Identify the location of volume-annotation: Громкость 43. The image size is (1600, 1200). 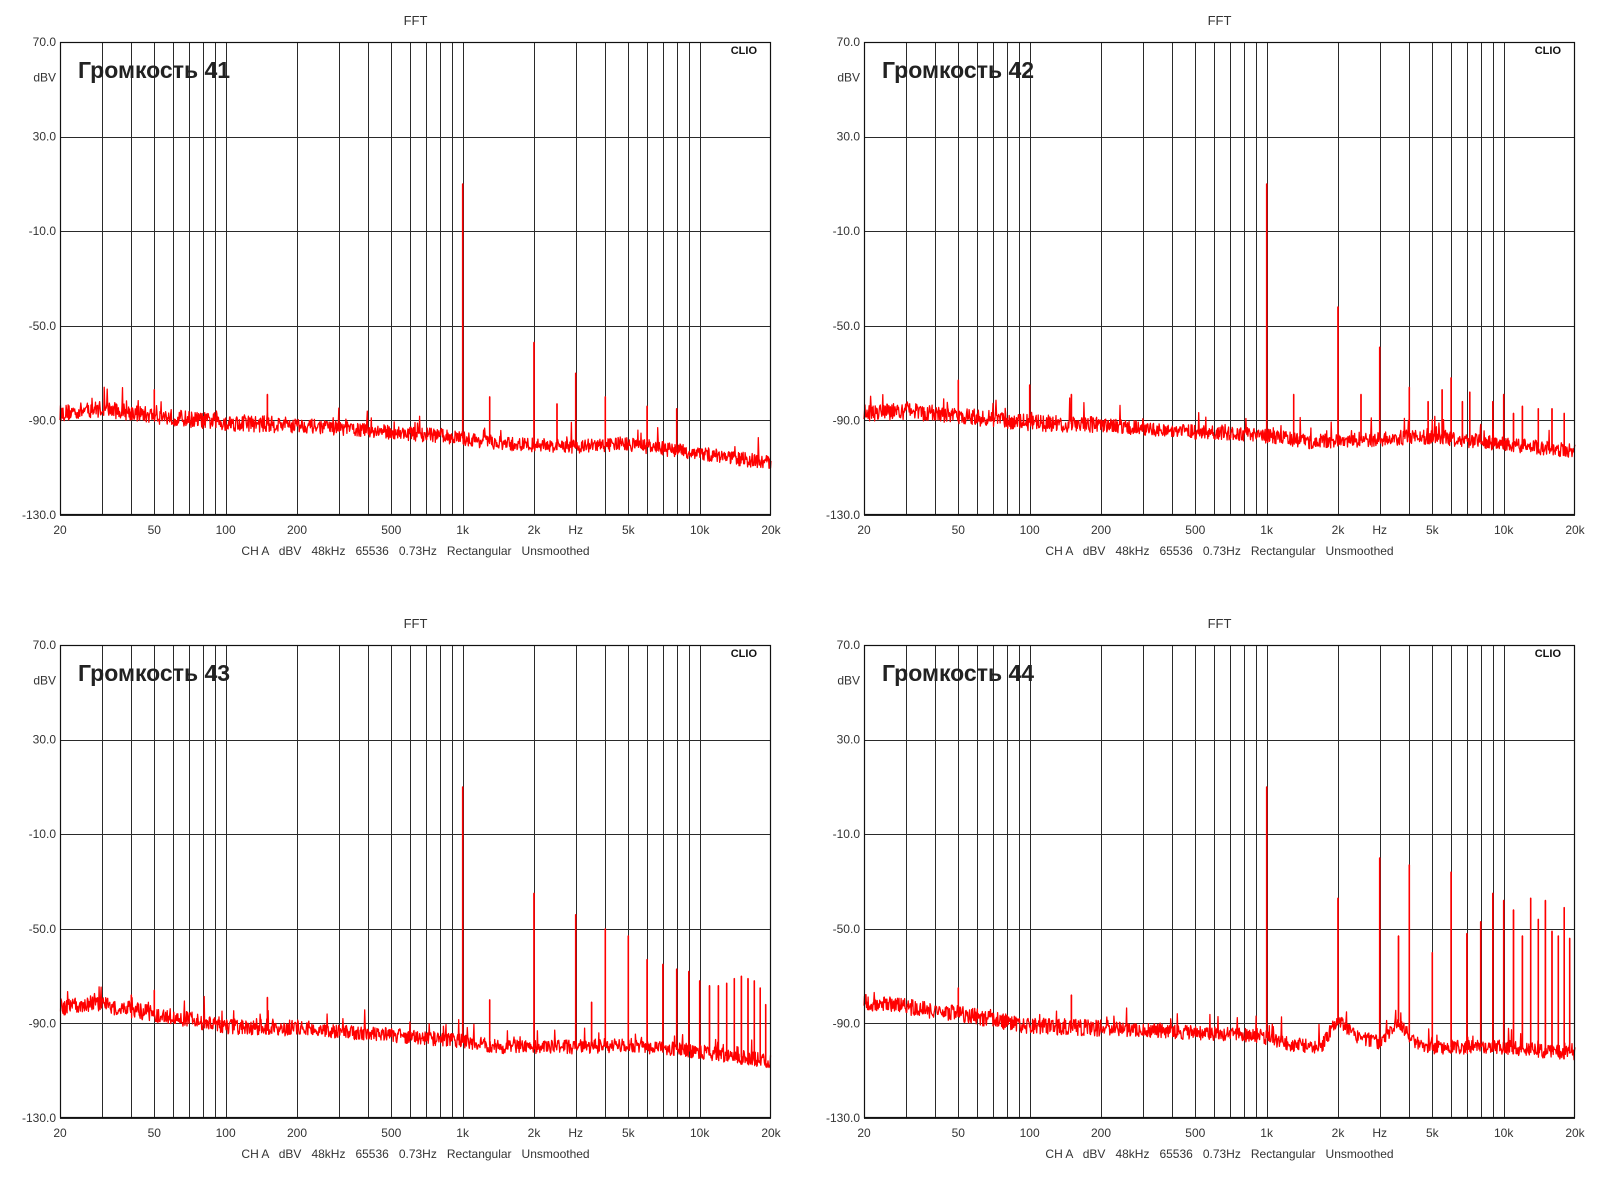
(154, 673).